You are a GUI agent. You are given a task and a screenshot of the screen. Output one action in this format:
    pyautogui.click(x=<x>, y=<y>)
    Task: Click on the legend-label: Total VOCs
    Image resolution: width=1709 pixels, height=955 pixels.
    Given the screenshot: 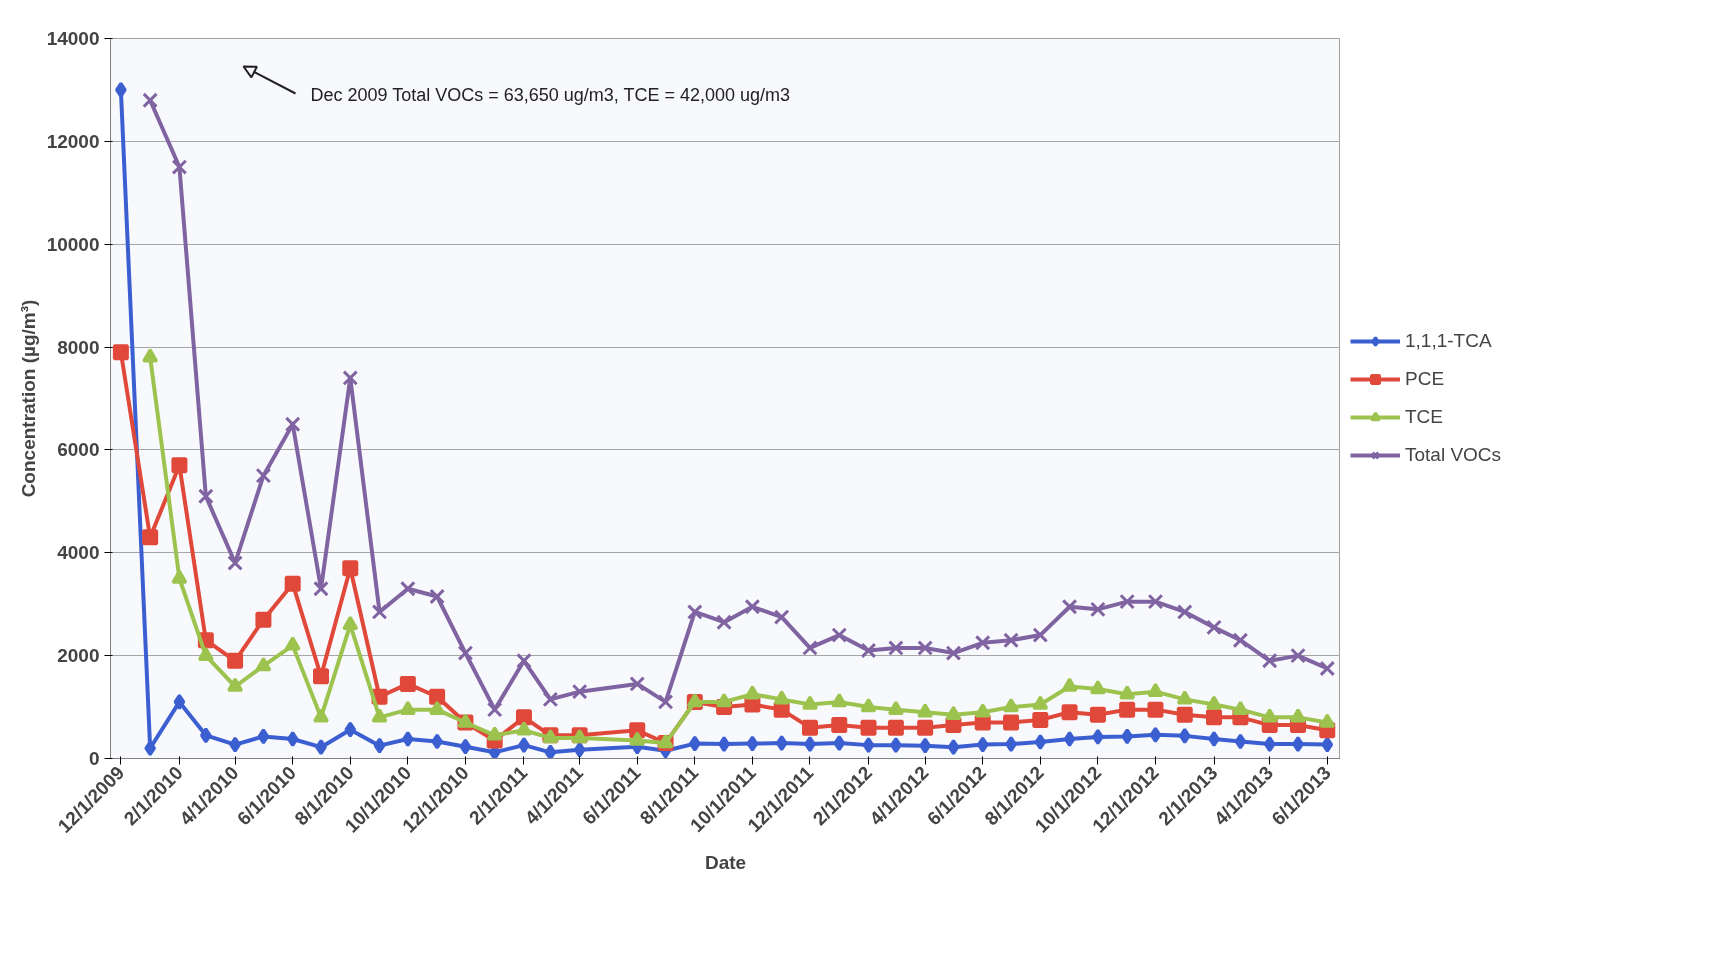 What is the action you would take?
    pyautogui.click(x=1453, y=455)
    